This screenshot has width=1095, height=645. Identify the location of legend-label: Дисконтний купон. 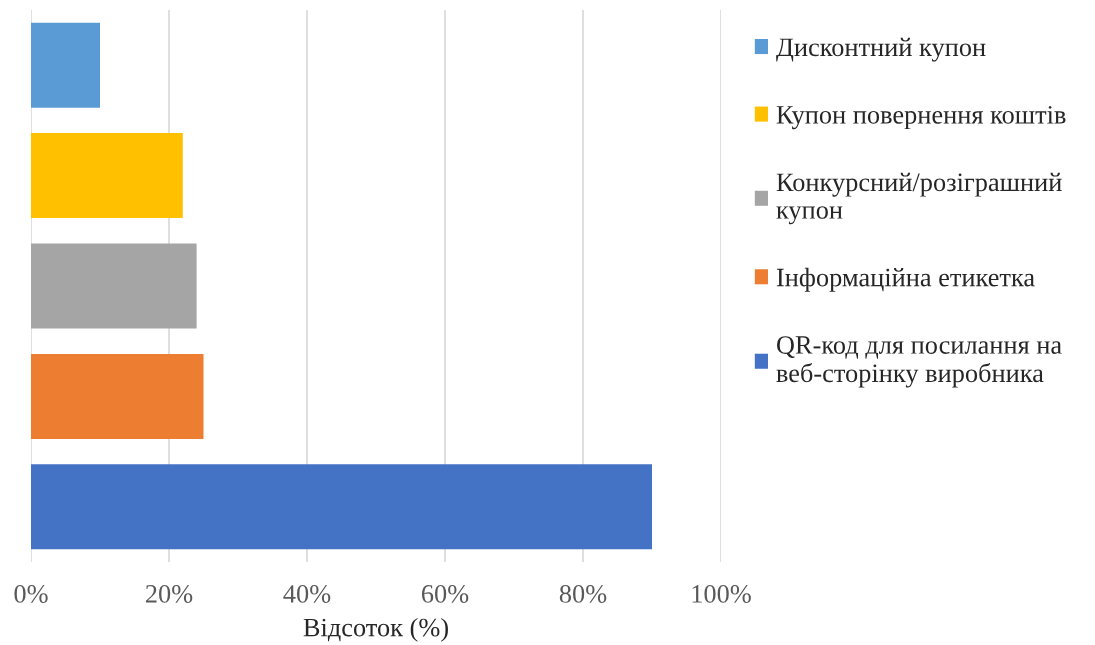
(881, 49).